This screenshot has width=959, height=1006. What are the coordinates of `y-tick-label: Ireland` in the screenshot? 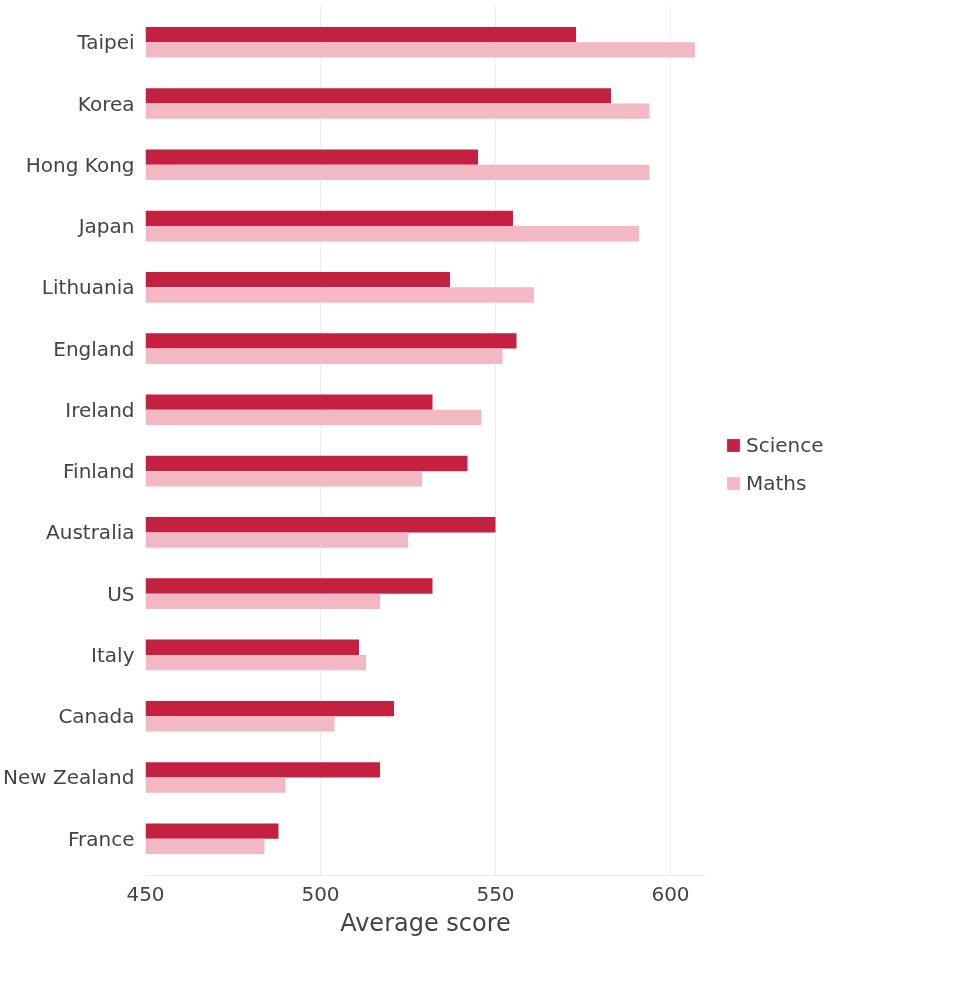 It's located at (100, 409).